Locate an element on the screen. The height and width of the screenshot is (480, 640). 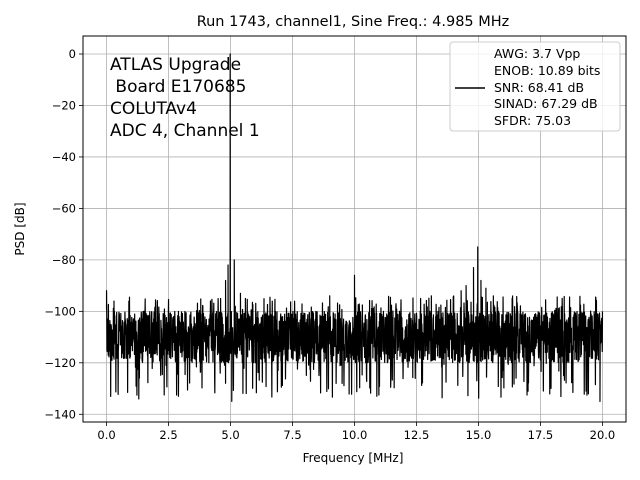
y-tick-label: −20 is located at coordinates (64, 105).